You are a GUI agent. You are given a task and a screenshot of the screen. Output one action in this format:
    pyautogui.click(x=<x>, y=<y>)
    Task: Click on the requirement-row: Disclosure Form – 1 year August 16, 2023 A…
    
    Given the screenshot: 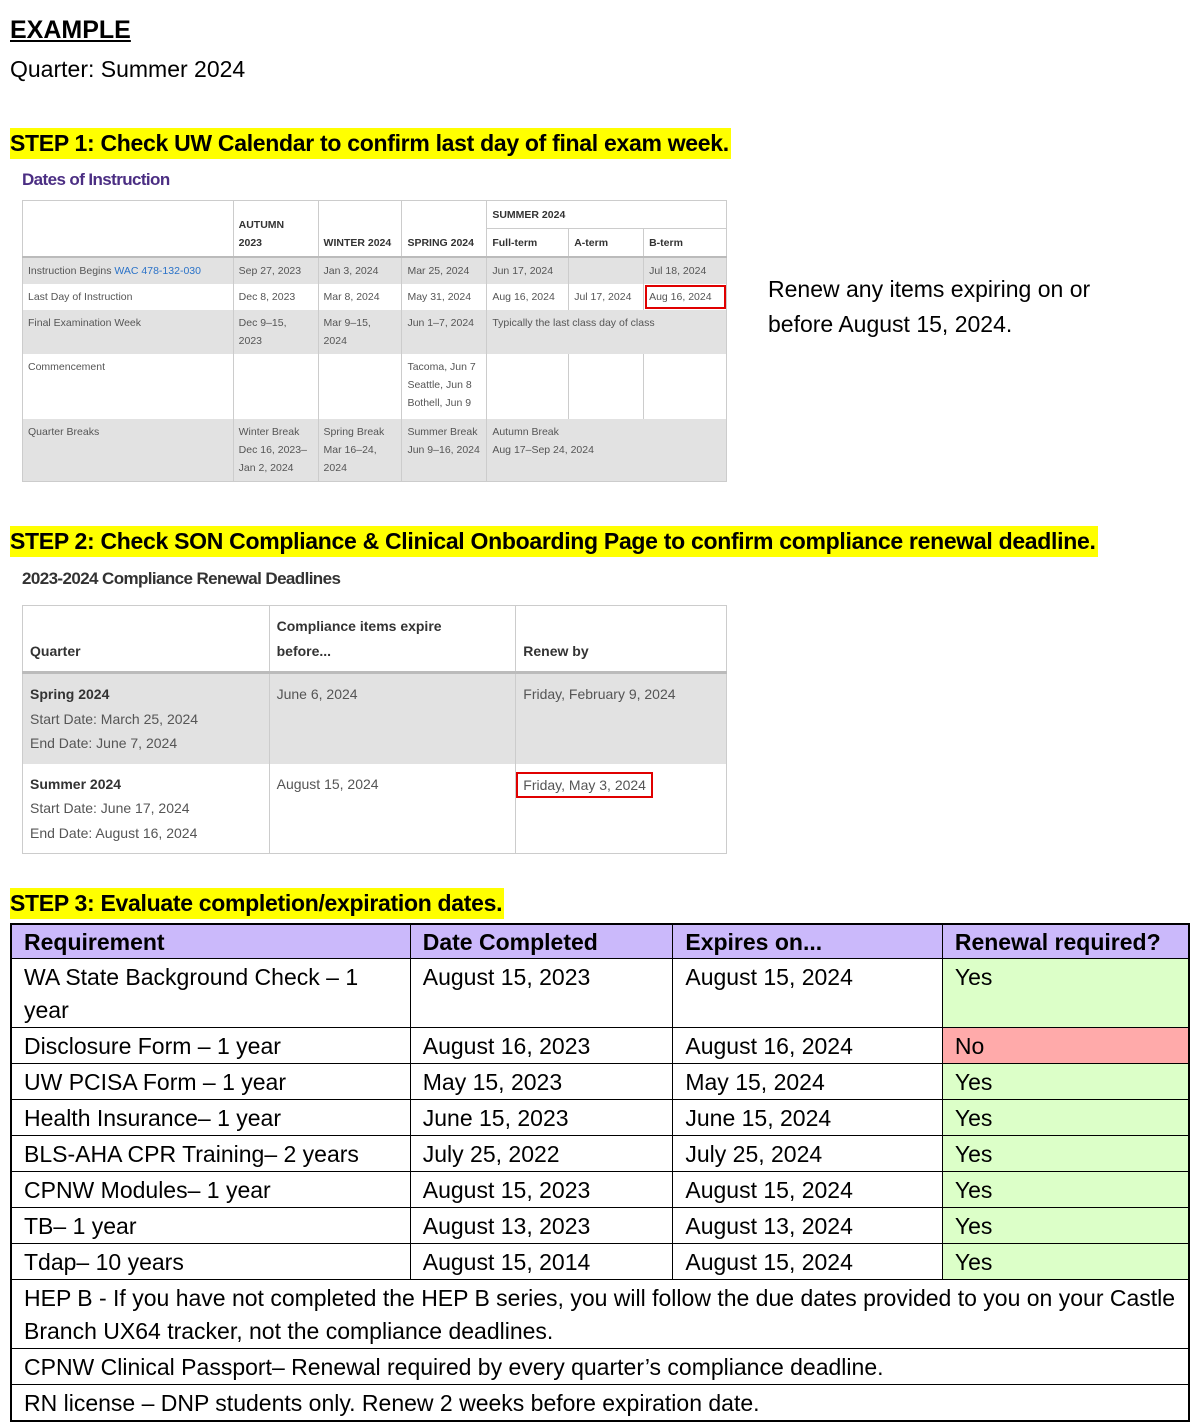 What is the action you would take?
    pyautogui.click(x=600, y=1045)
    